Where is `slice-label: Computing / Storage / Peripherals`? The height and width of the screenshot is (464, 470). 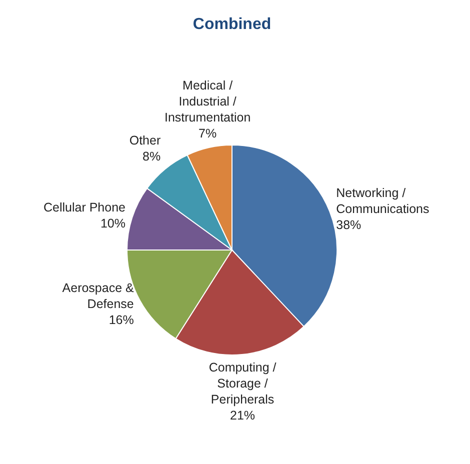
slice-label: Computing / Storage / Peripherals is located at coordinates (242, 383).